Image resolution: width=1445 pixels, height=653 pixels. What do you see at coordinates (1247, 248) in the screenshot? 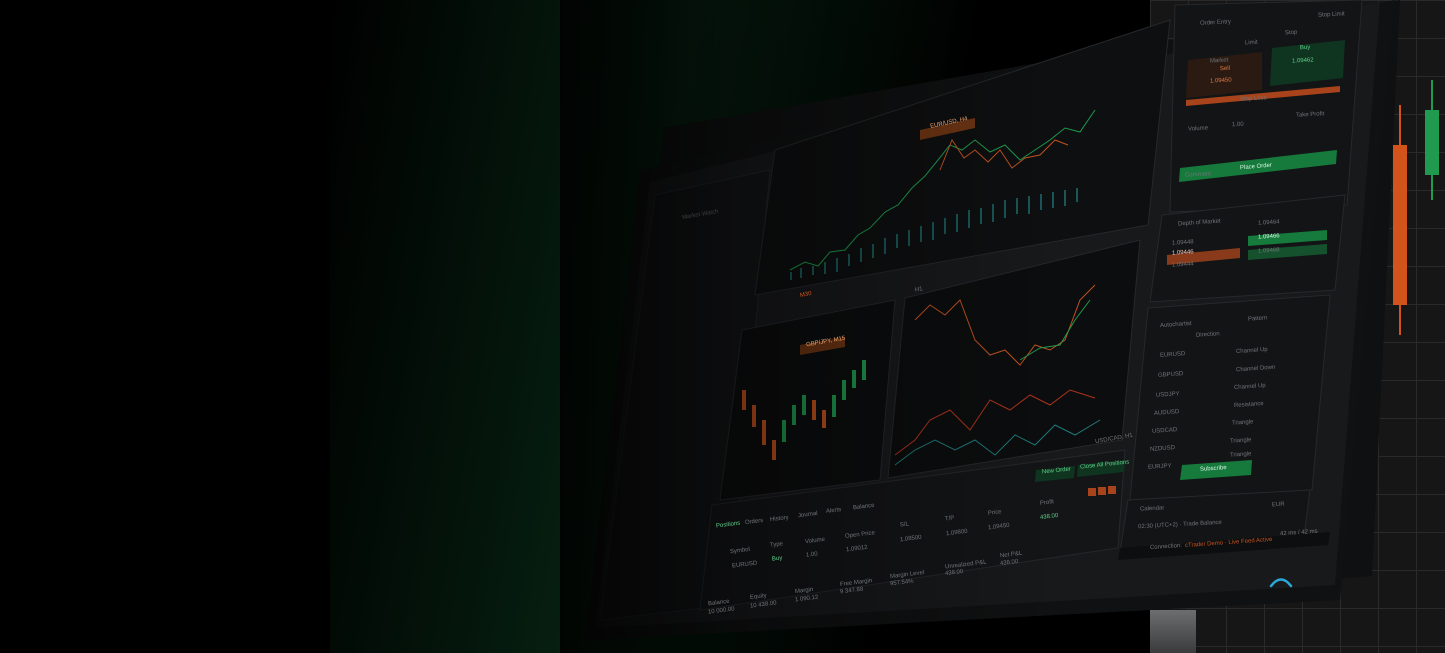
I see `depth-panel` at bounding box center [1247, 248].